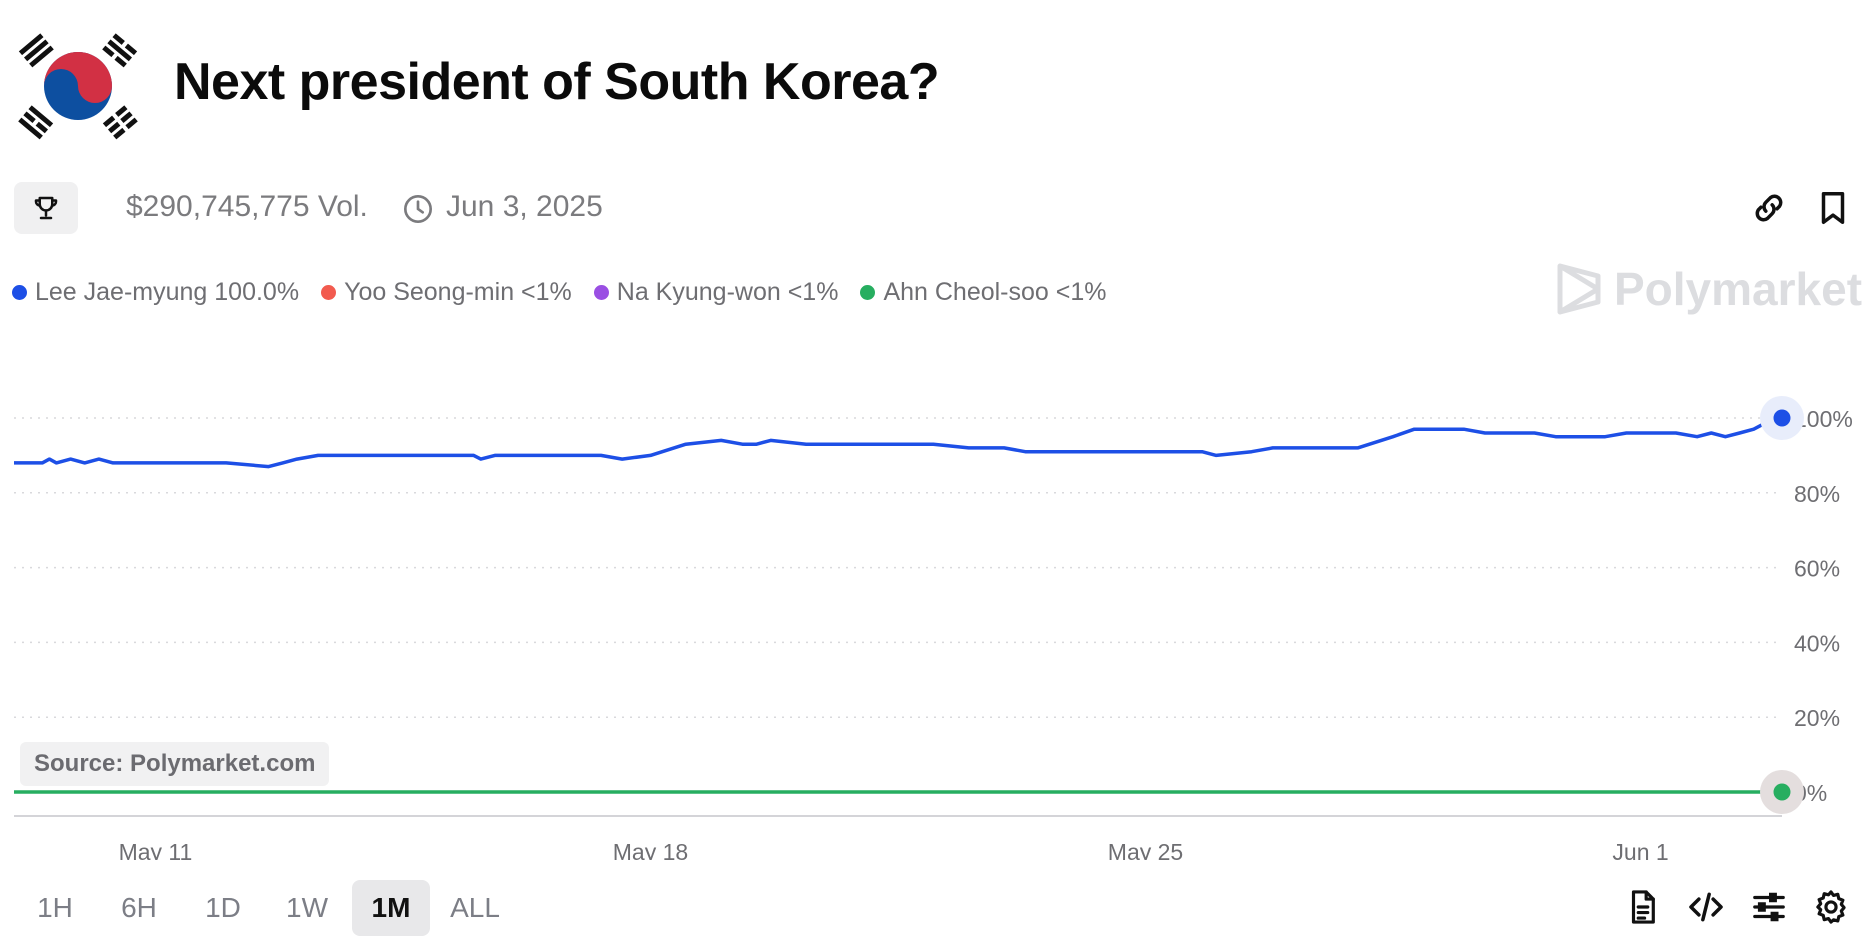  What do you see at coordinates (78, 86) in the screenshot?
I see `south-korea-flag-icon` at bounding box center [78, 86].